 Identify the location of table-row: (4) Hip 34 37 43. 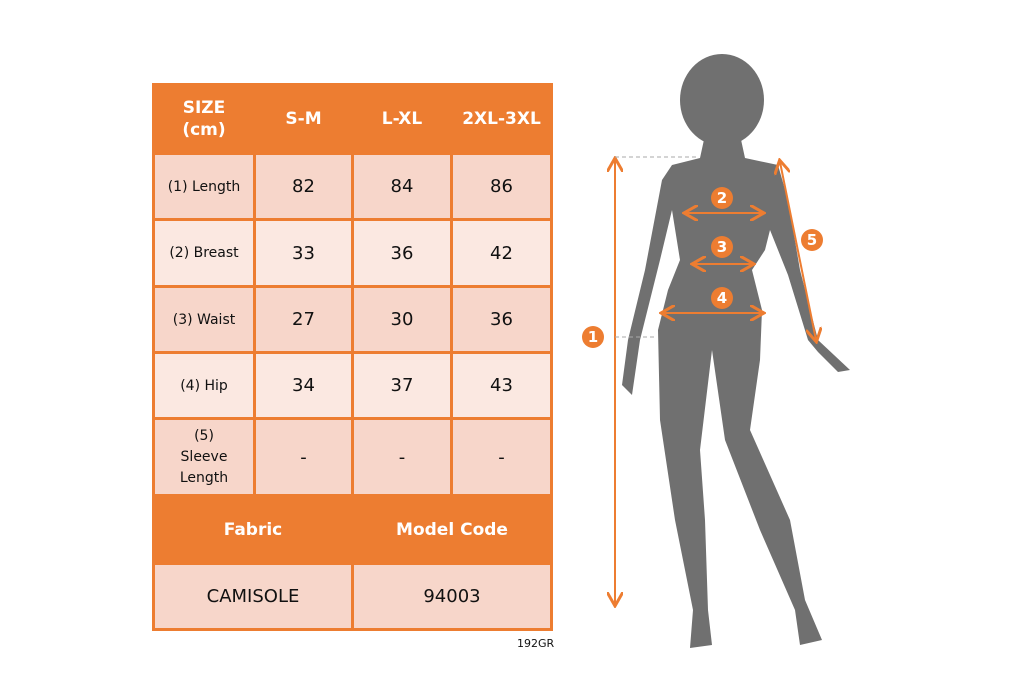
(352, 385).